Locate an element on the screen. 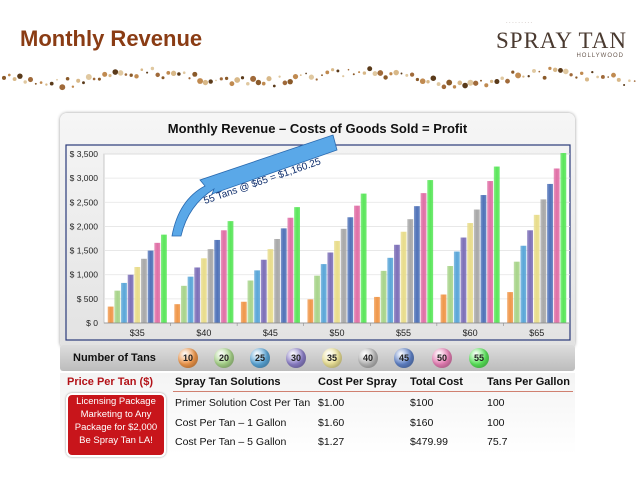  table-cell: 75.7 is located at coordinates (497, 442).